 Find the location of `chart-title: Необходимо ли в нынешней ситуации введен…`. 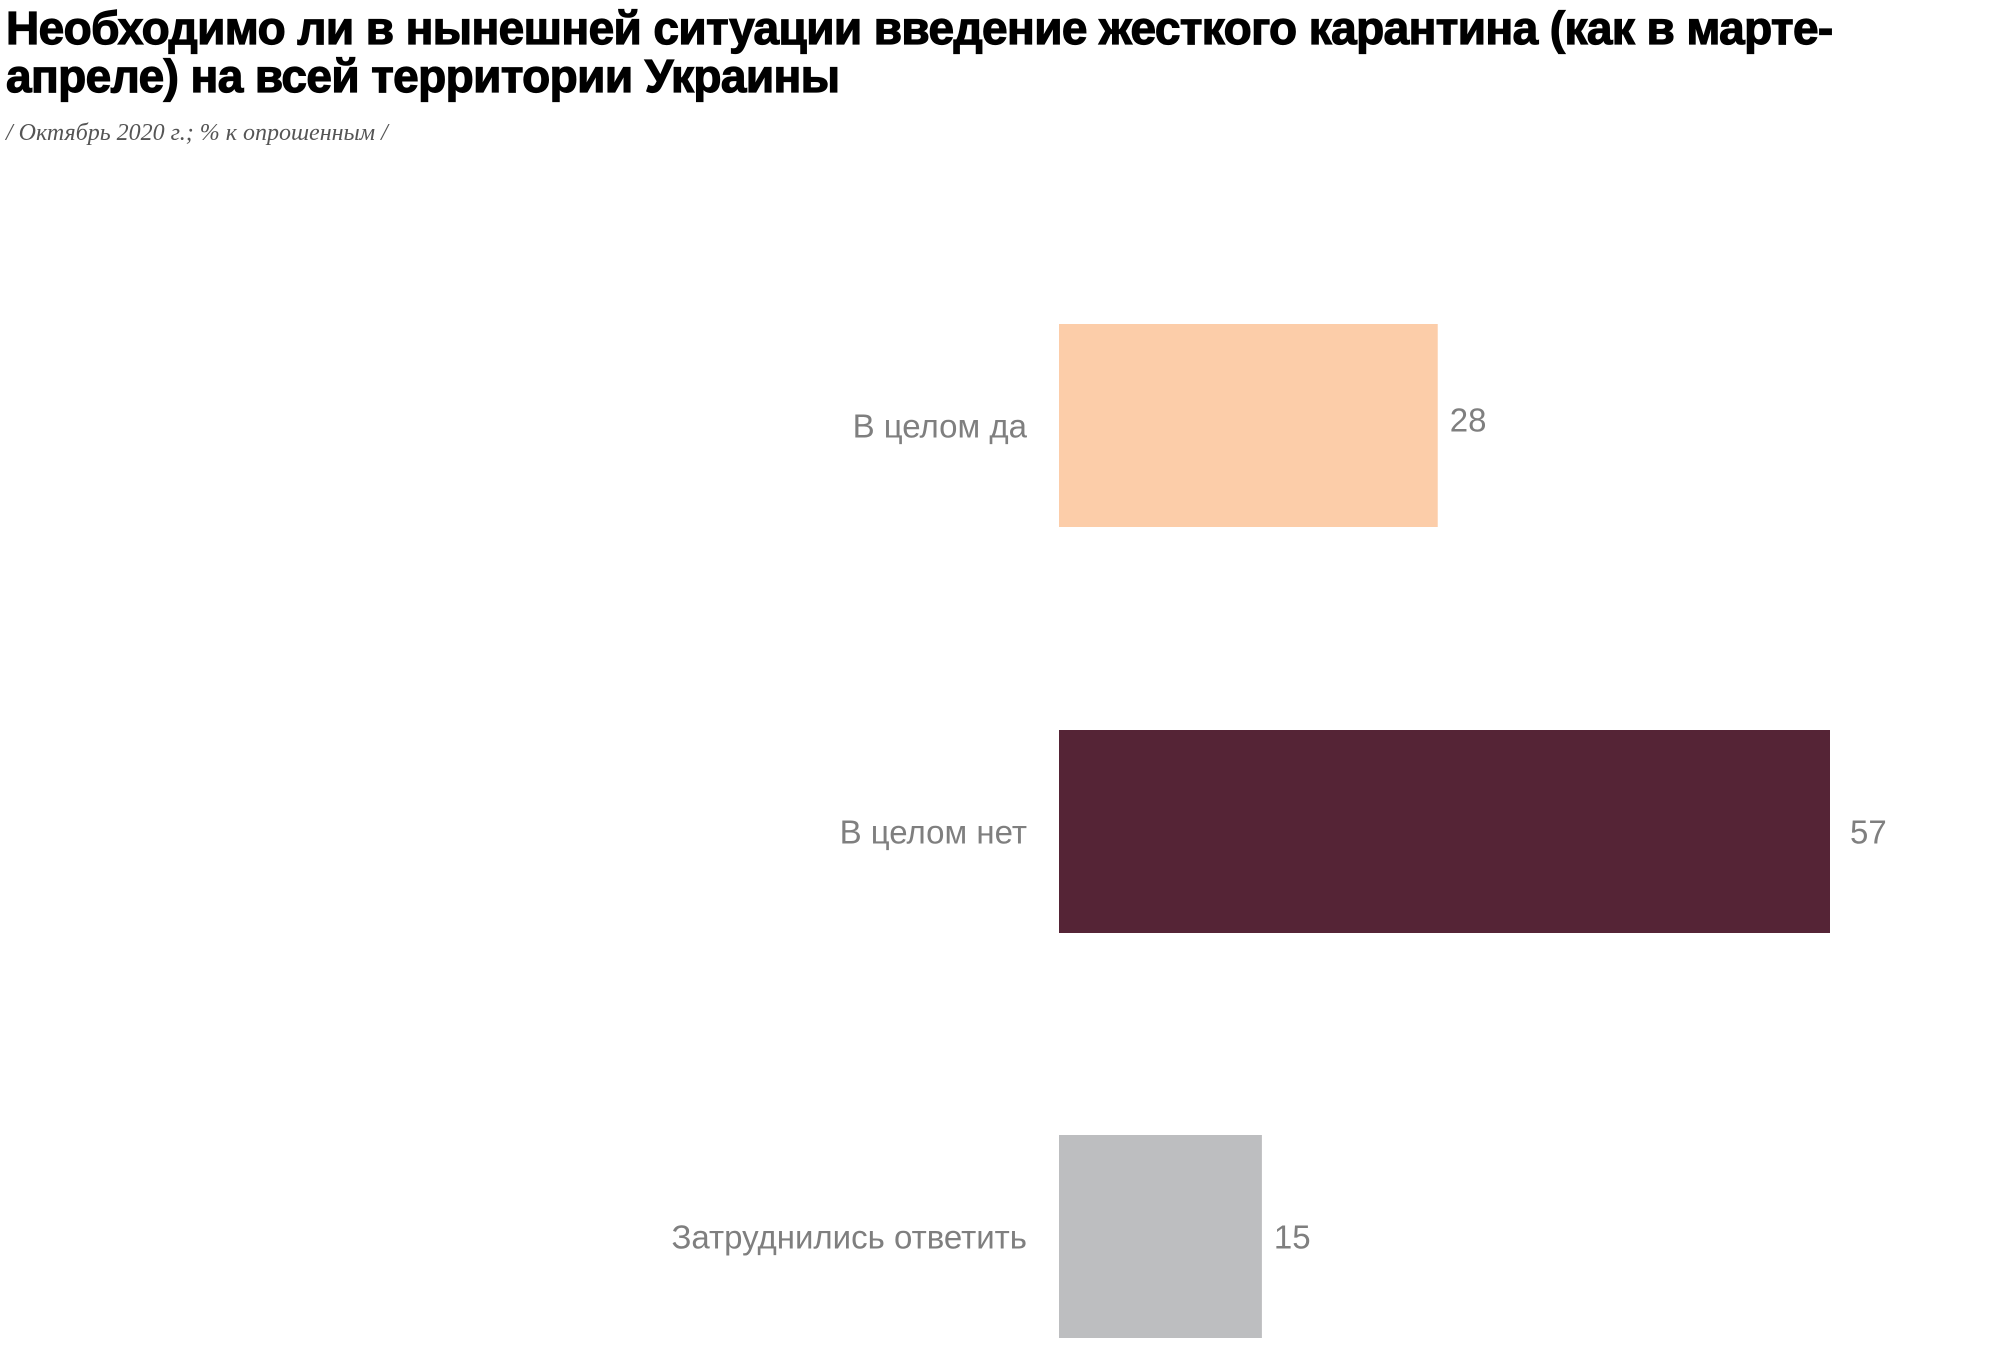

chart-title: Необходимо ли в нынешней ситуации введен… is located at coordinates (919, 52).